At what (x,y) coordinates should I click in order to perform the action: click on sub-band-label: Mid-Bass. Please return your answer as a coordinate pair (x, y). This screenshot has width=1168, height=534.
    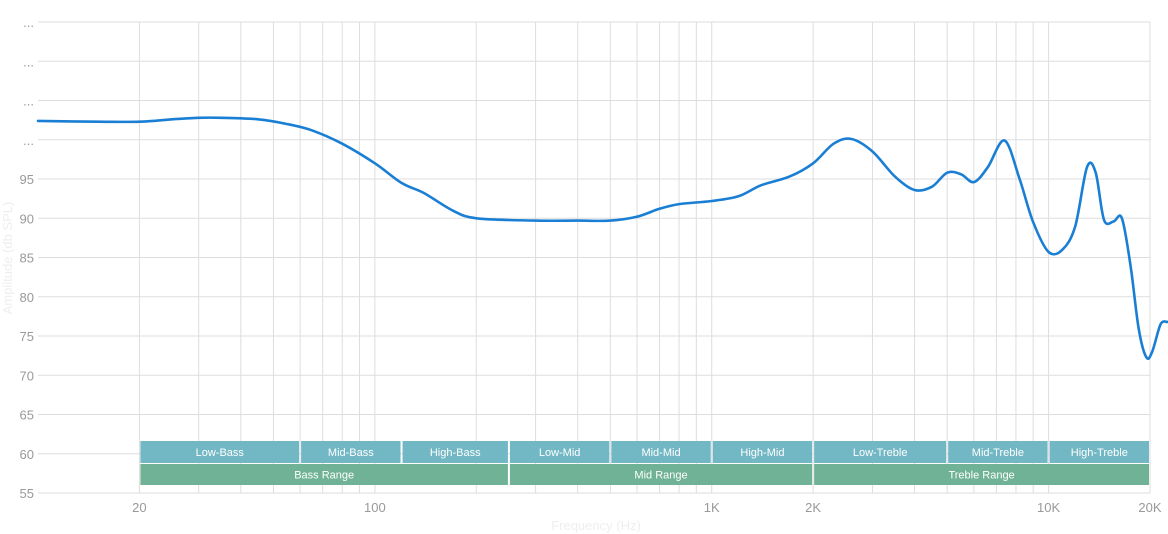
    Looking at the image, I should click on (351, 453).